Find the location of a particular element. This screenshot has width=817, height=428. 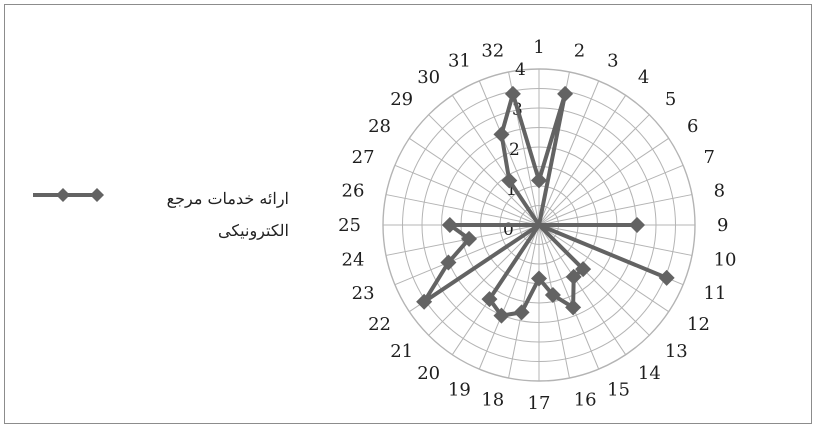

legend: ارائه خدمات مرجع الکترونیکی is located at coordinates (162, 218).